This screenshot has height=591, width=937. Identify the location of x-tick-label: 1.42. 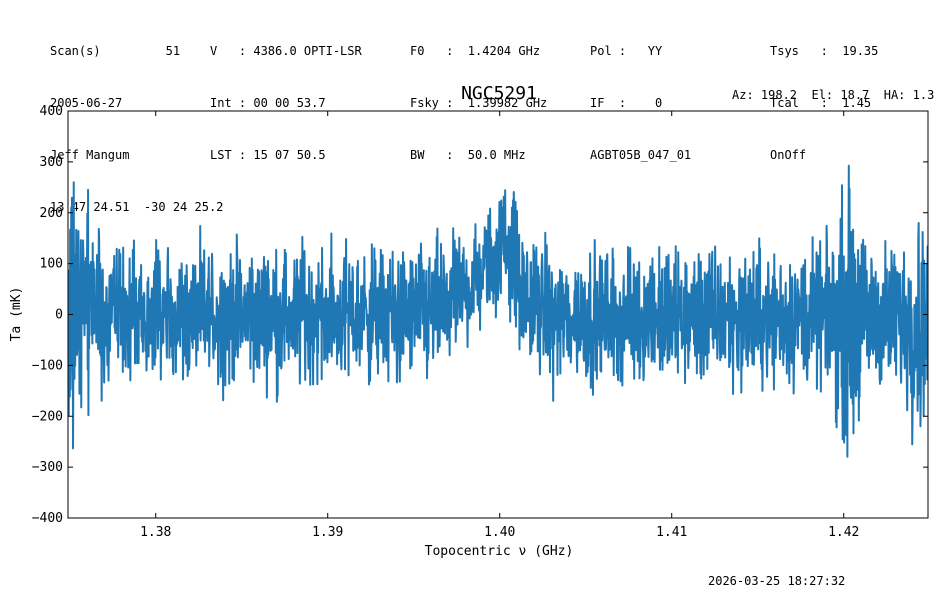
(843, 532).